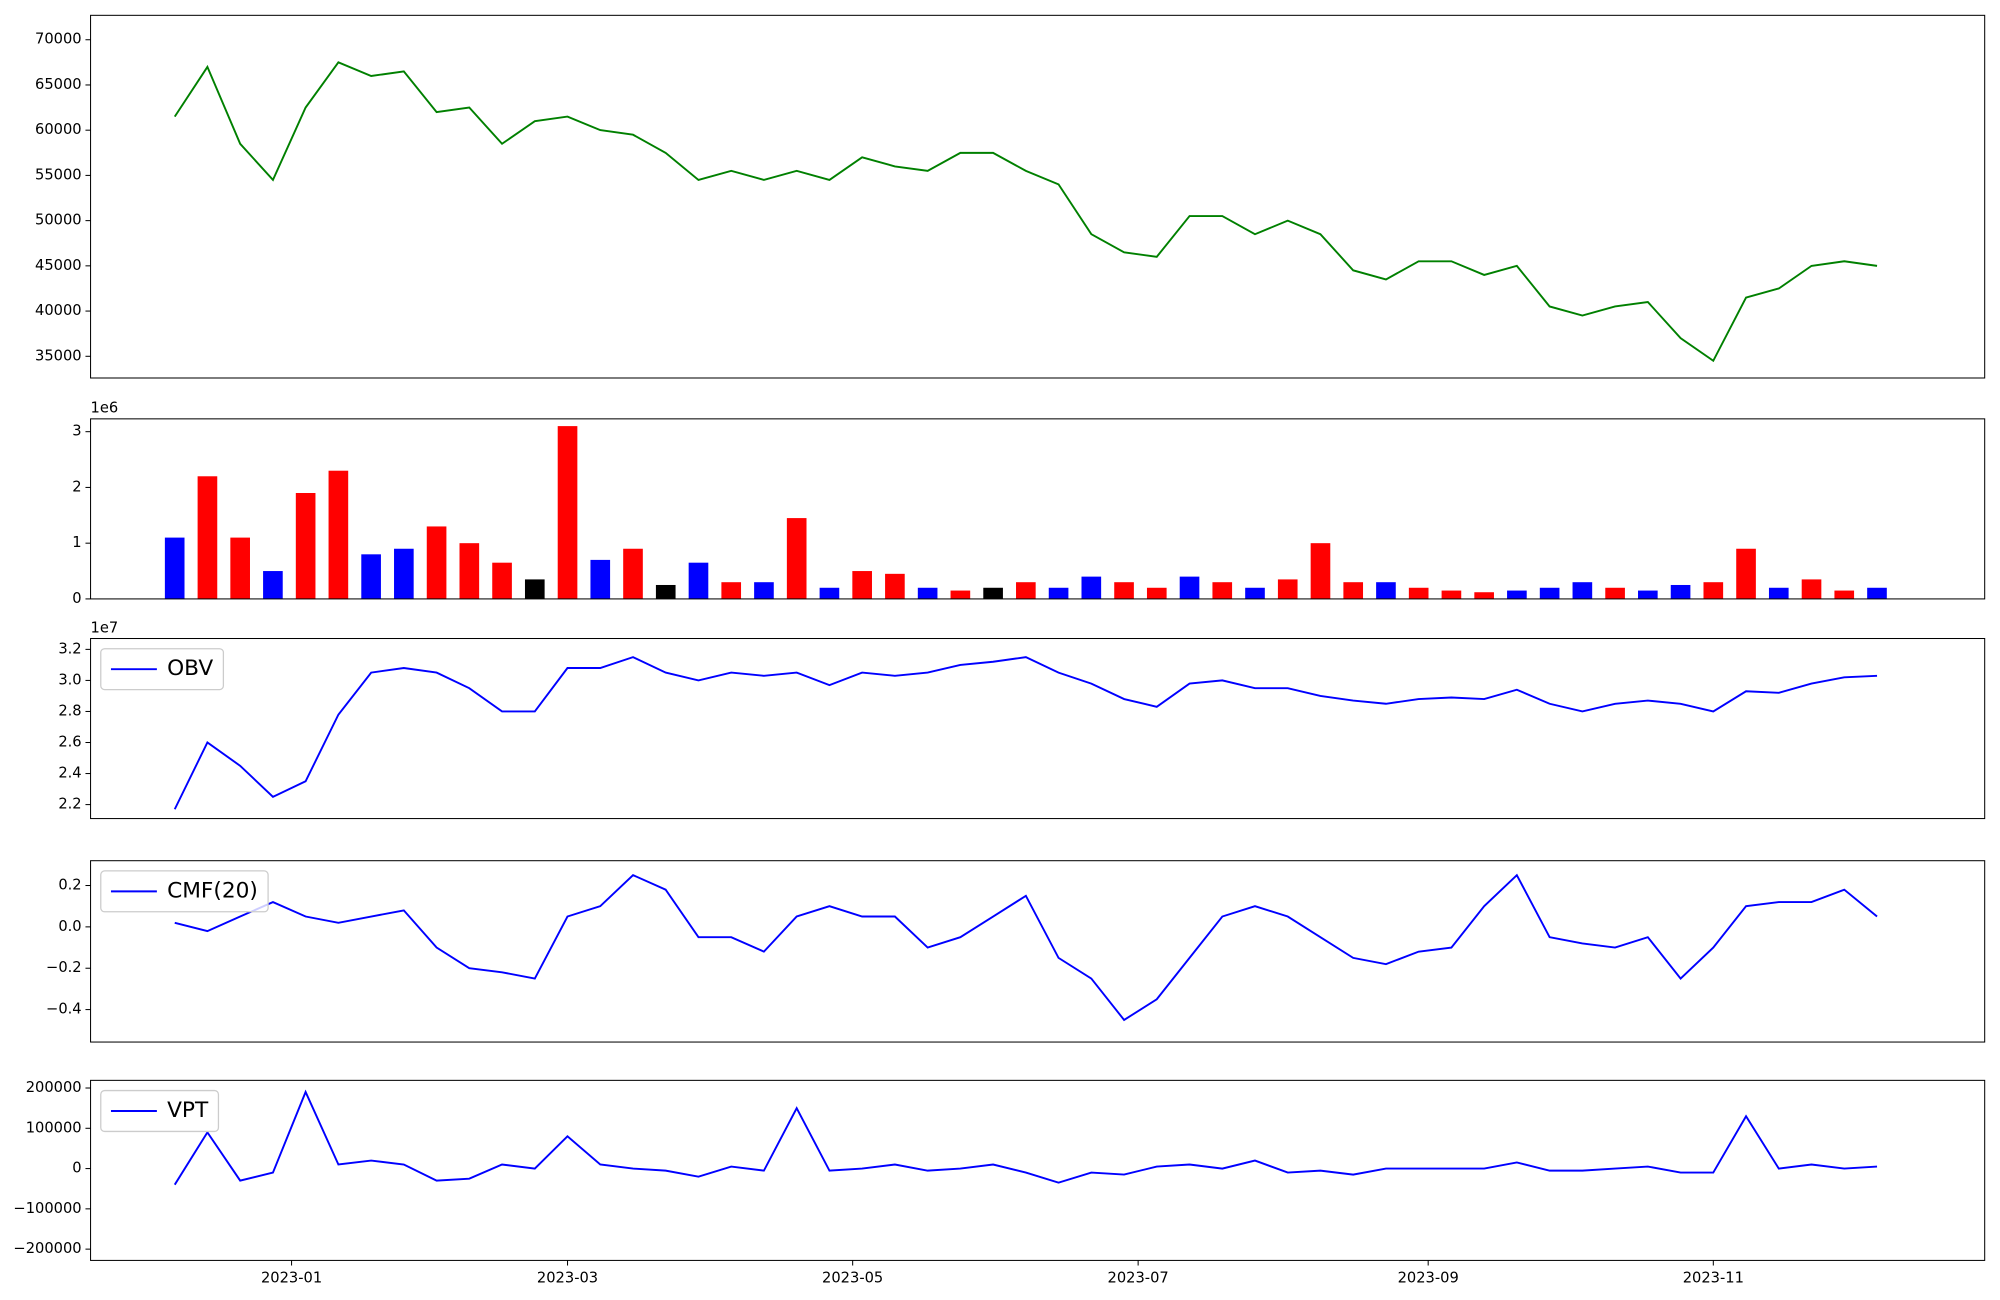 This screenshot has height=1300, width=2000. What do you see at coordinates (1713, 1277) in the screenshot?
I see `x-tick-label: 2023-11` at bounding box center [1713, 1277].